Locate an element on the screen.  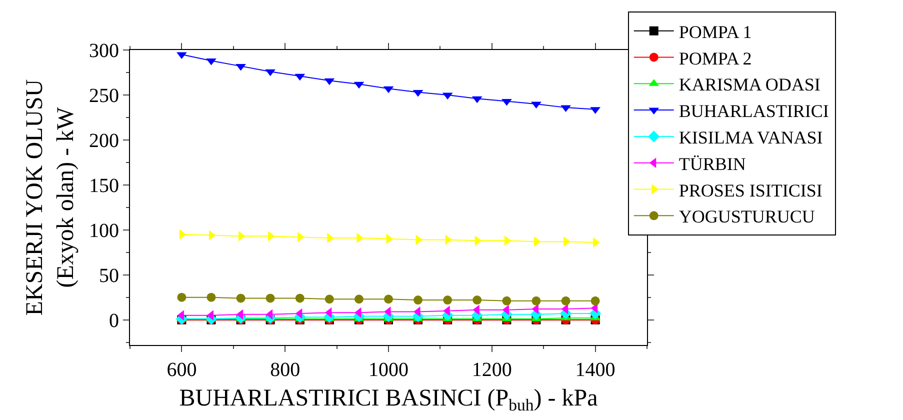
legend-label: KARISMA ODASI is located at coordinates (749, 84).